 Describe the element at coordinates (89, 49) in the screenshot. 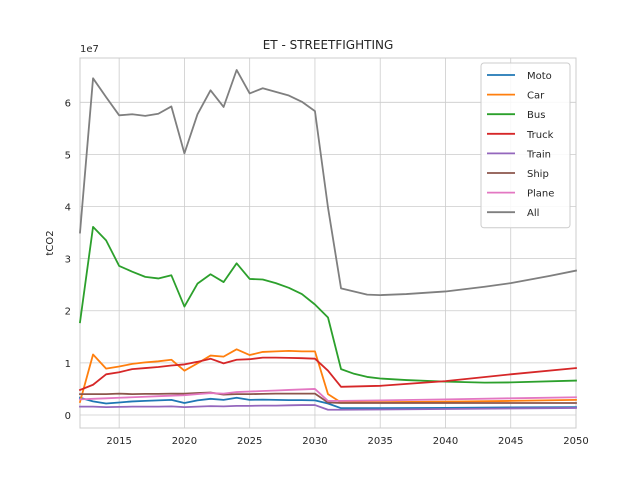

I see `y-axis-offset-label: 1e7` at that location.